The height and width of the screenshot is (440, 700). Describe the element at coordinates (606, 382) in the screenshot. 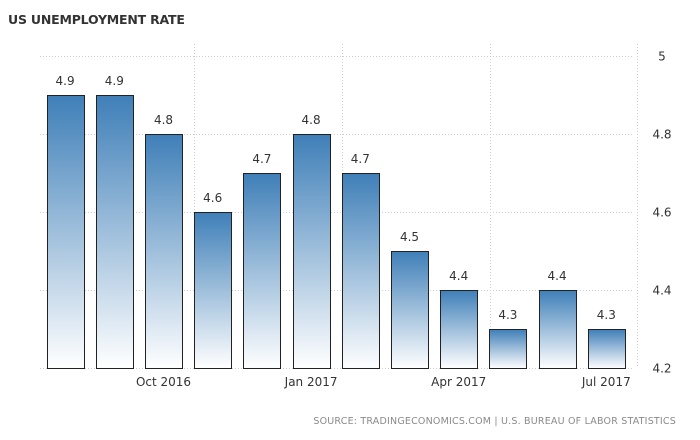

I see `x-tick-label: Jul 2017` at that location.